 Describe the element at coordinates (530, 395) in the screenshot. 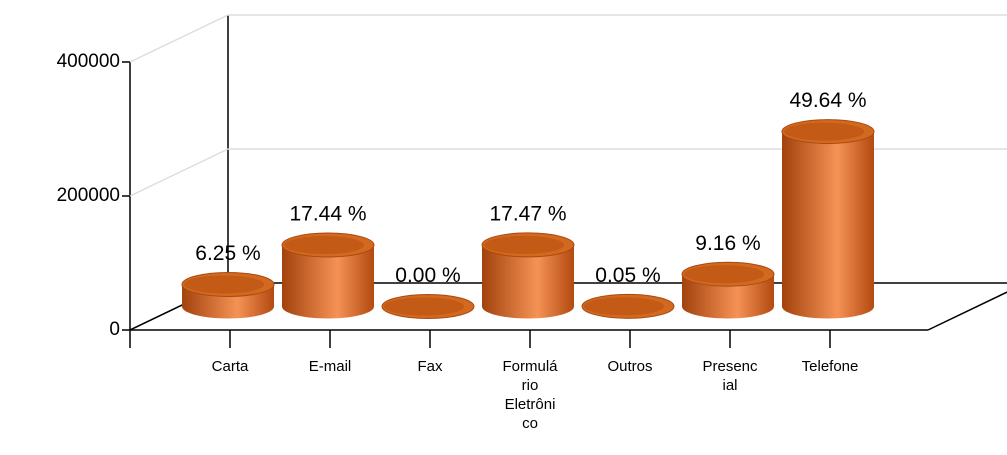

I see `x-tick-label: Formulá rio Eletrôni co` at that location.